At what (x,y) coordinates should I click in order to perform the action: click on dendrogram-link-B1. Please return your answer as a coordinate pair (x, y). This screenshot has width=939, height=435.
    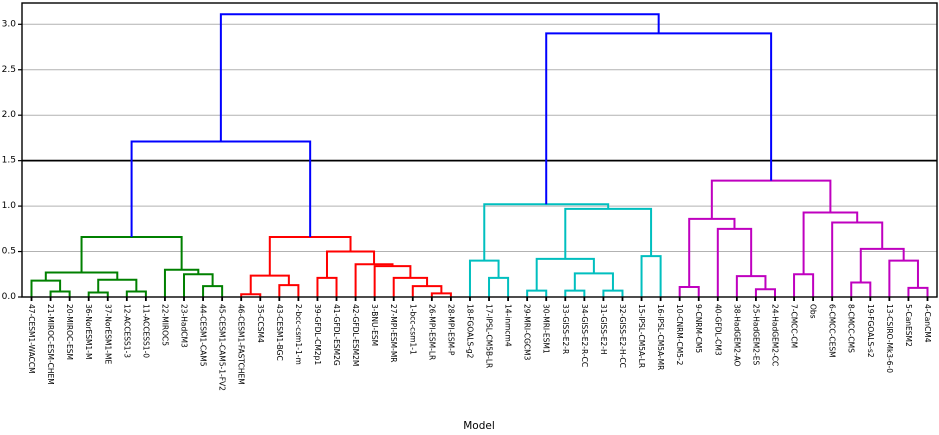
    Looking at the image, I should click on (221, 189).